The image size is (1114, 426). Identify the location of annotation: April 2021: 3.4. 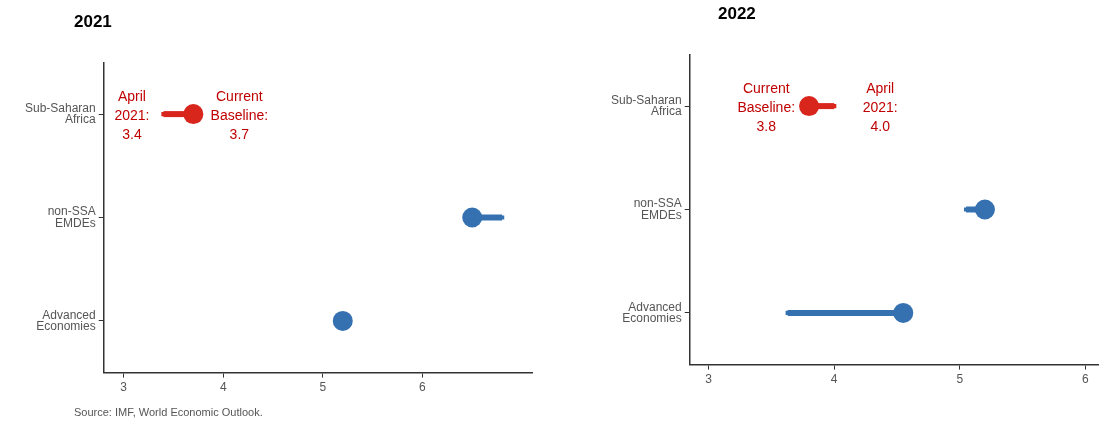
(132, 114).